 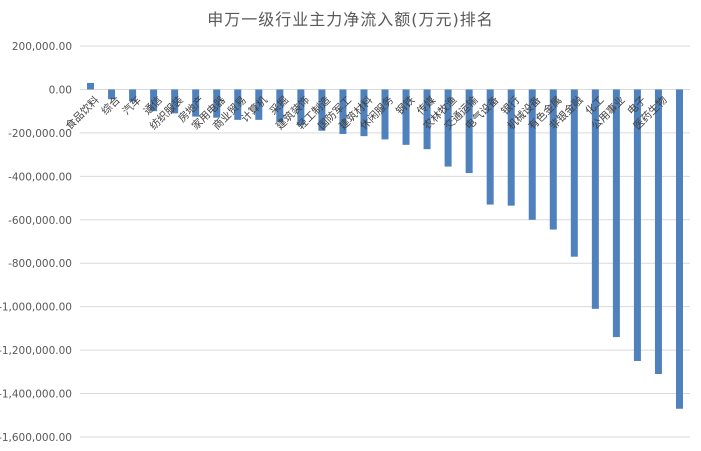 I want to click on y-tick-label: -1,600,000.00, so click(x=36, y=438).